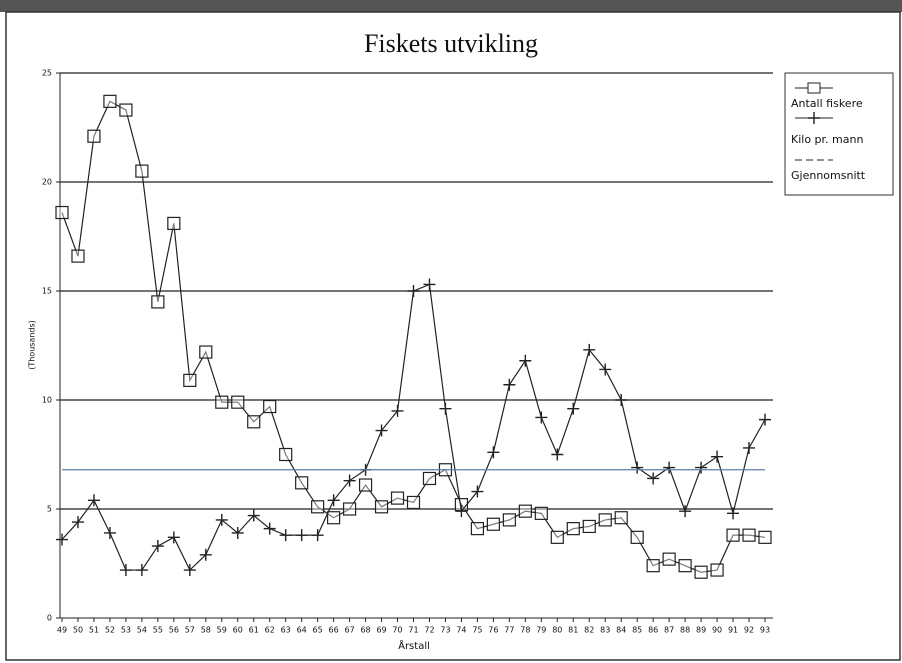  Describe the element at coordinates (557, 630) in the screenshot. I see `x-tick-label: 80` at that location.